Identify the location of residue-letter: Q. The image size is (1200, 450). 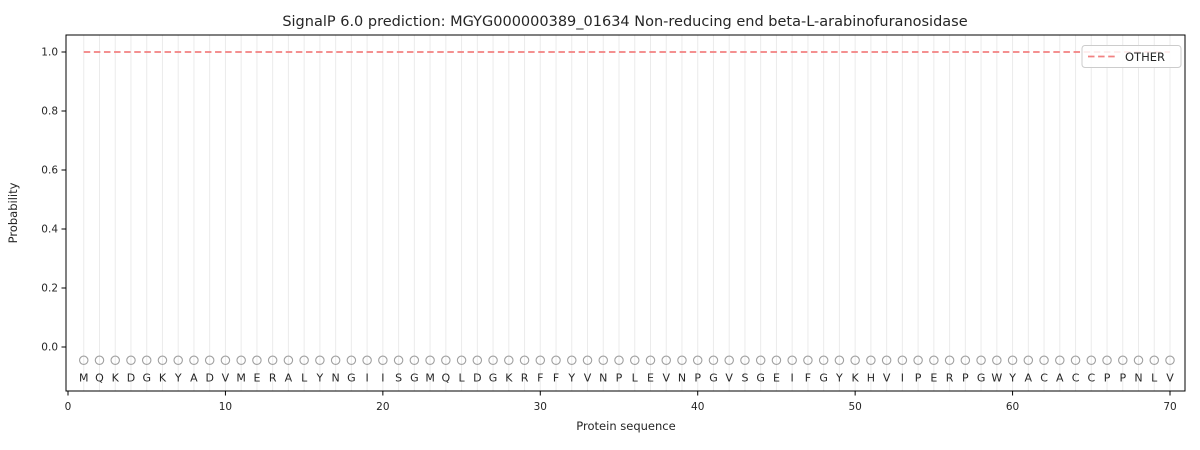
(445, 378).